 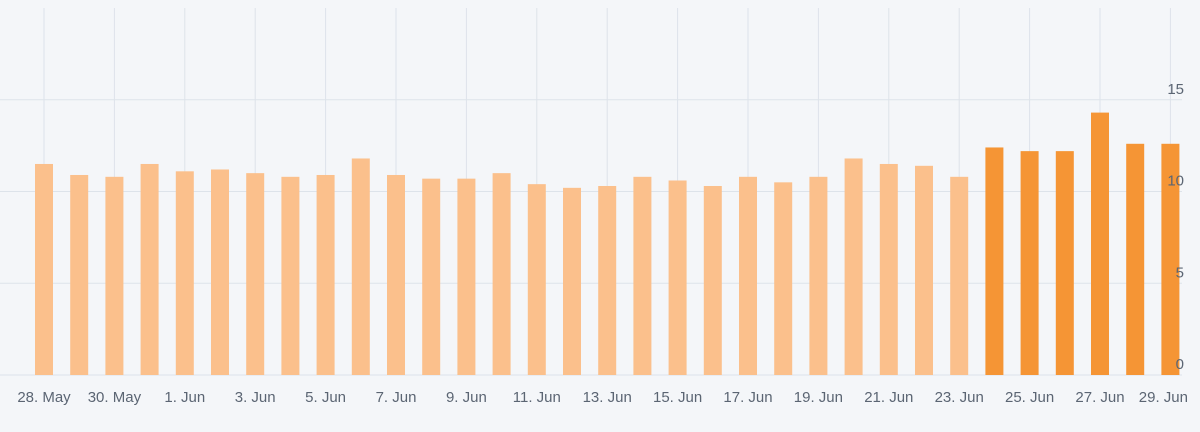 I want to click on x-tick-label: 29. Jun, so click(x=1163, y=397).